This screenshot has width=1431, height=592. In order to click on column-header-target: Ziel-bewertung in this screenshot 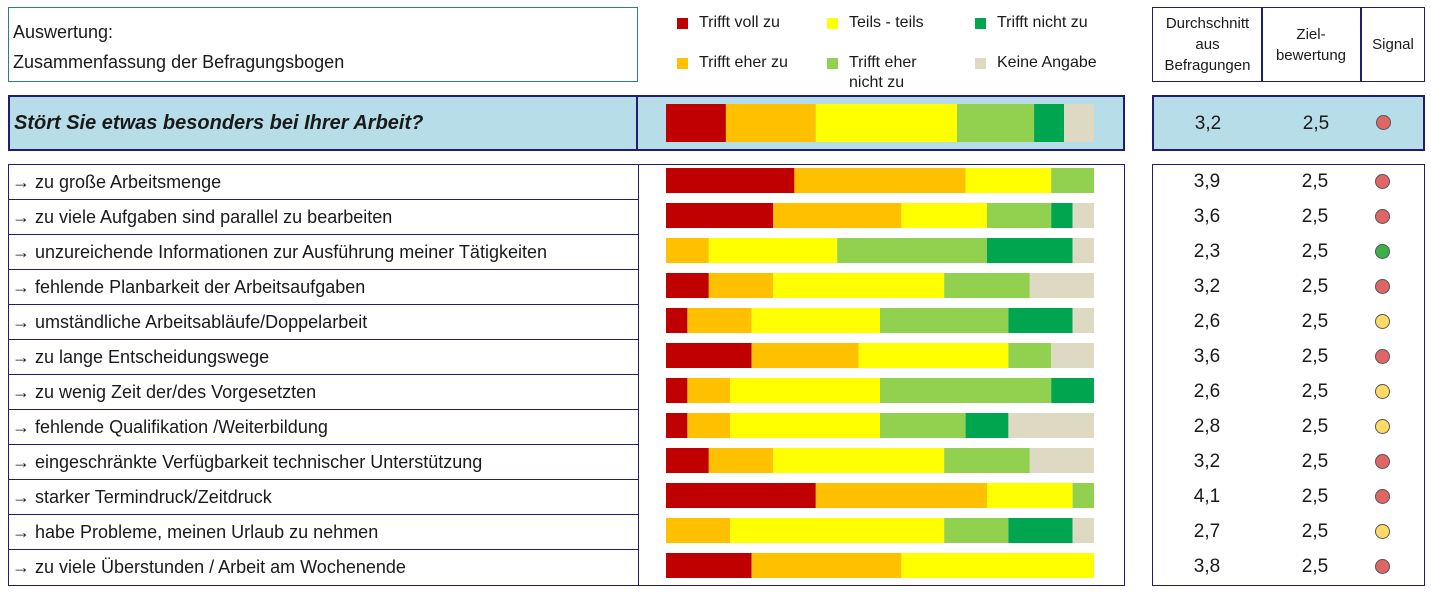, I will do `click(1311, 44)`.